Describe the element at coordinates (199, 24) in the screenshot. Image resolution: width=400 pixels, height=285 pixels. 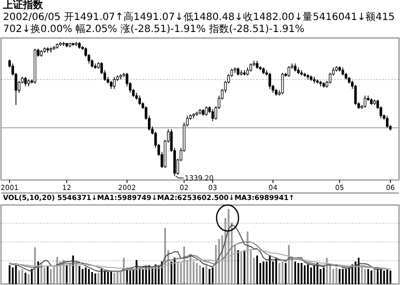
I see `chart-subtitle: 2002/06/05 开1491.07↑高1491.07↓低1480.48↓收1482.00↓量5416041↓额415702↓换0.00% 幅2.05% 涨(-28.51)-1.91% 指数(-28.51)-1.91%` at that location.